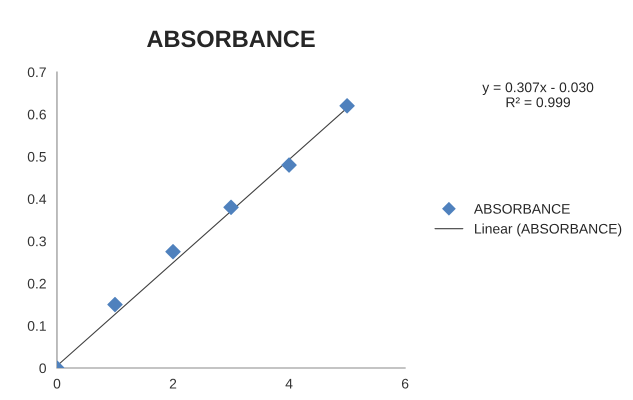 This screenshot has height=400, width=633. I want to click on y-tick-label: 0.2, so click(37, 283).